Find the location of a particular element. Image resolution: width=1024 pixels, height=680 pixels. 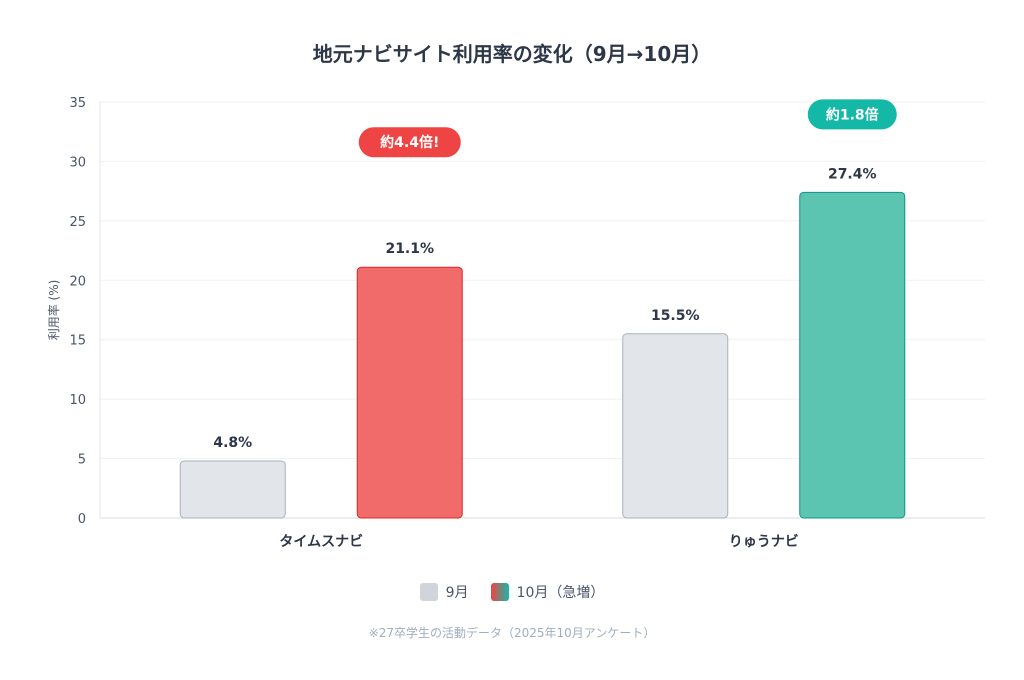

x-tick-label: りゅうナビ is located at coordinates (764, 542).